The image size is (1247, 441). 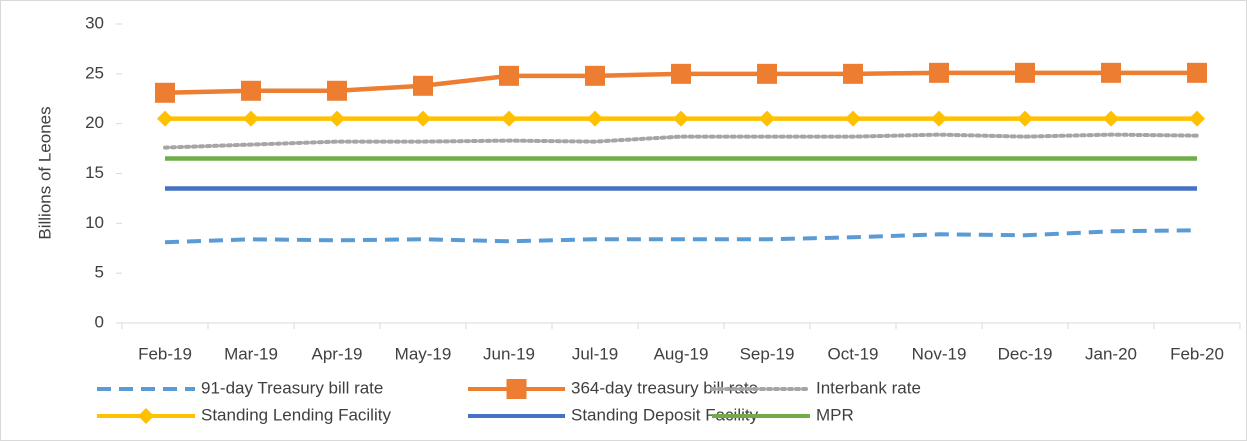 I want to click on legend-label: Standing Deposit Facility, so click(x=665, y=414).